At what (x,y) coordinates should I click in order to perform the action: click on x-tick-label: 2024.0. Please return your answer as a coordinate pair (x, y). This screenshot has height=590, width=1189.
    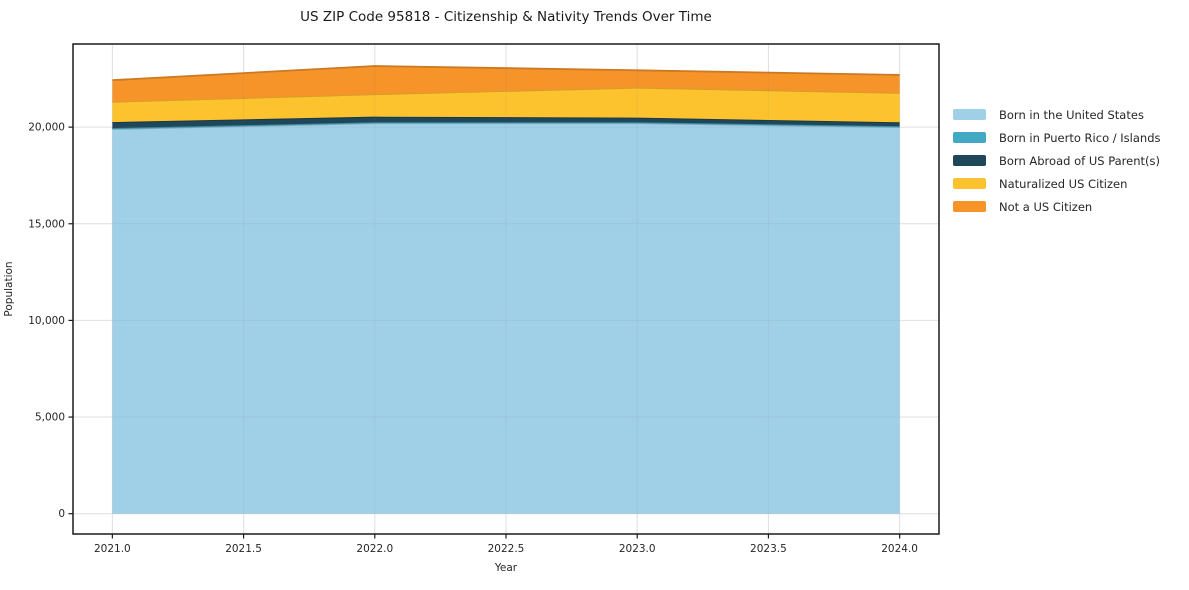
    Looking at the image, I should click on (899, 549).